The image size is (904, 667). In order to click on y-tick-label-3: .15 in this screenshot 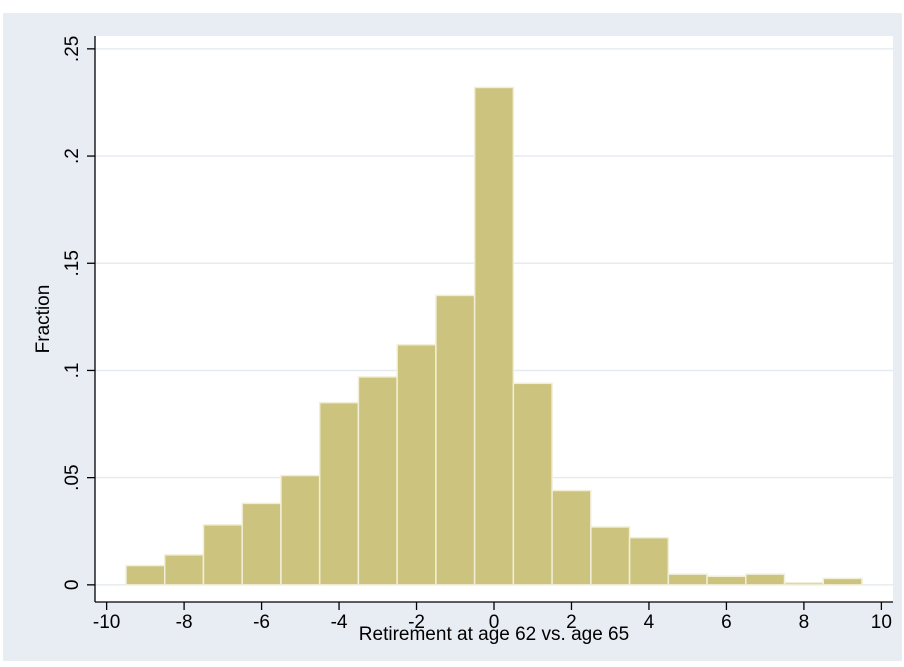, I will do `click(72, 263)`.